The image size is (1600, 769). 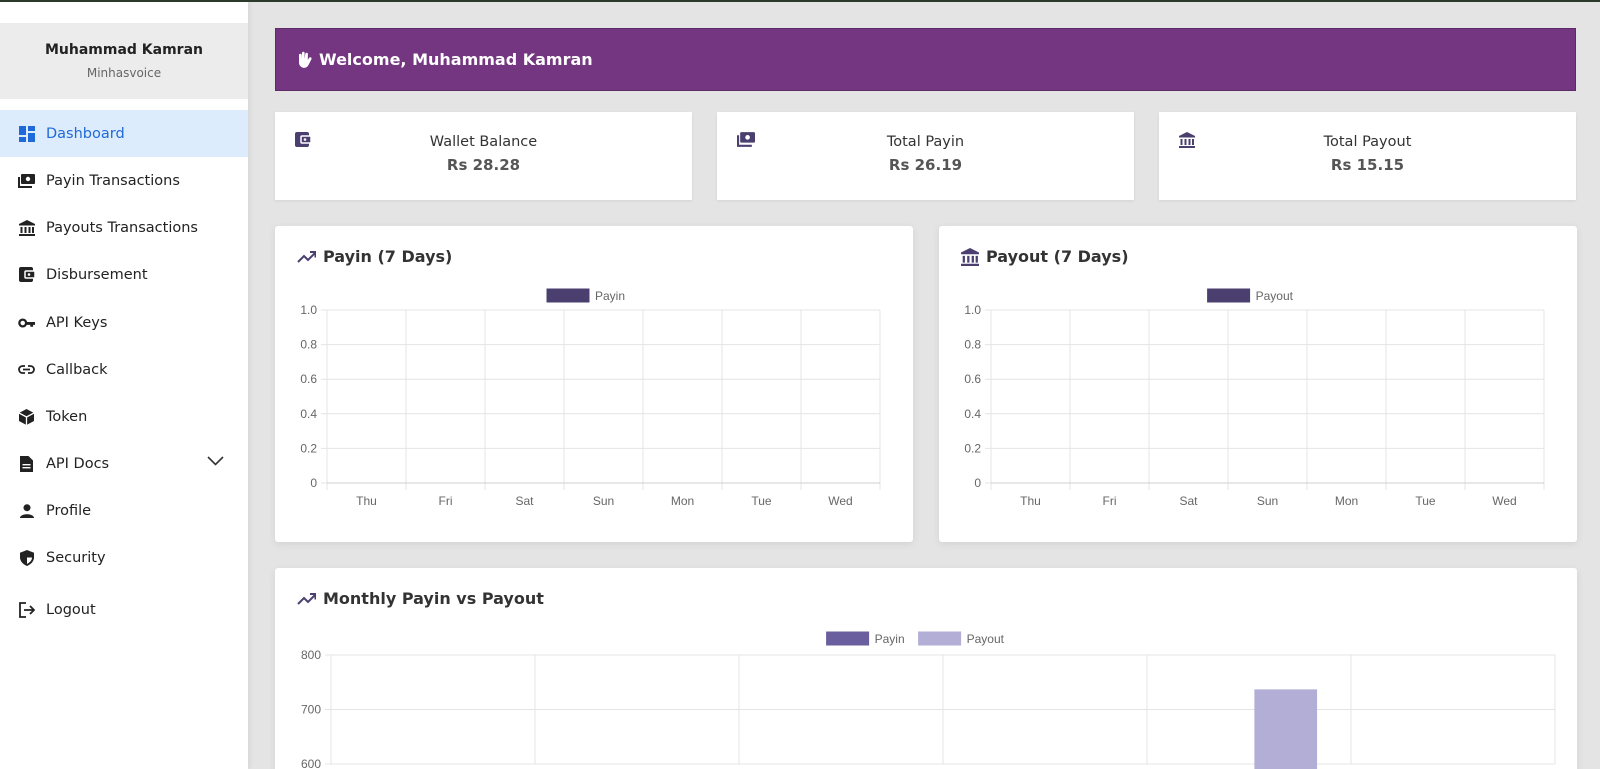 What do you see at coordinates (124, 61) in the screenshot?
I see `user-profile-box: Muhammad Kamran Minhasvoice` at bounding box center [124, 61].